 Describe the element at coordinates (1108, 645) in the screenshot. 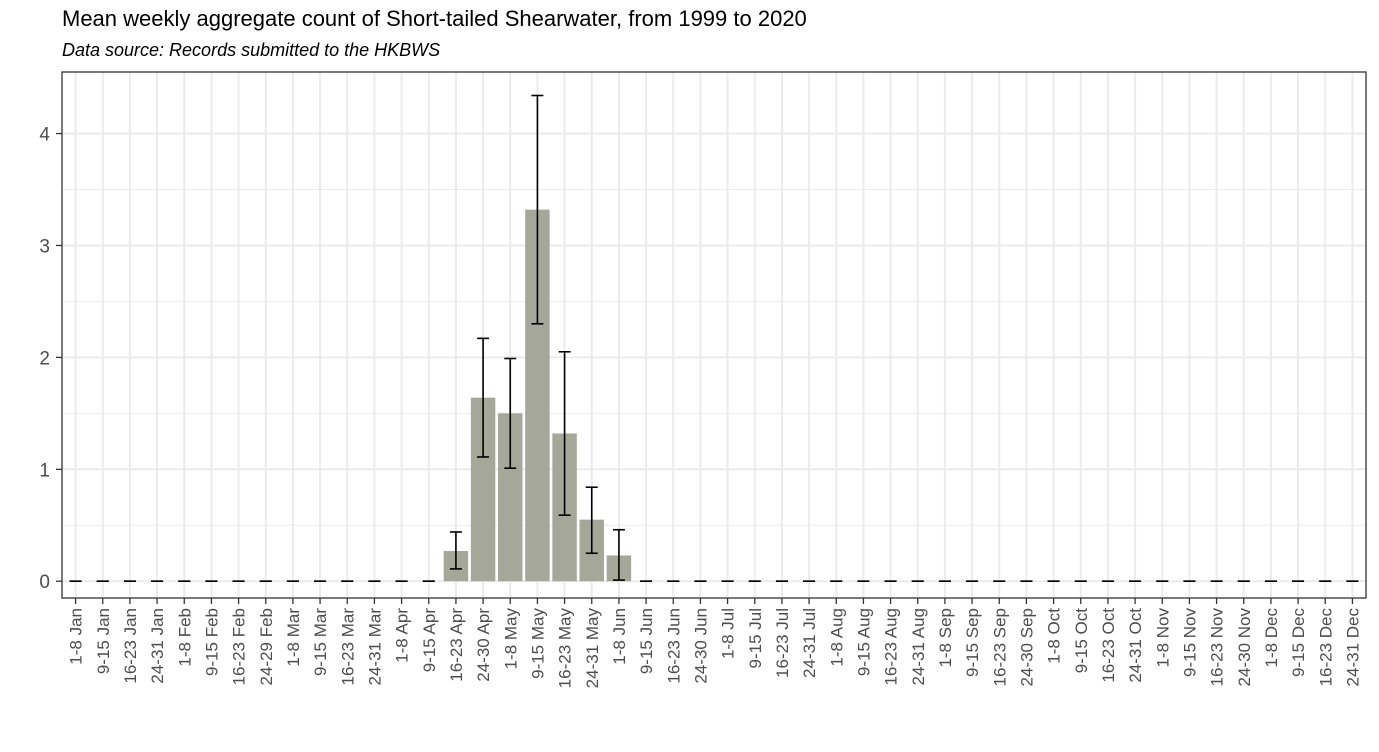

I see `x-tick-label: 16-23 Oct` at that location.